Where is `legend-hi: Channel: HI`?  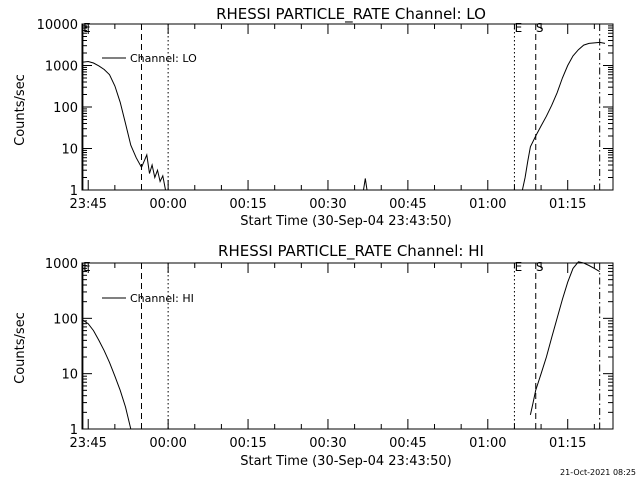 legend-hi: Channel: HI is located at coordinates (148, 298).